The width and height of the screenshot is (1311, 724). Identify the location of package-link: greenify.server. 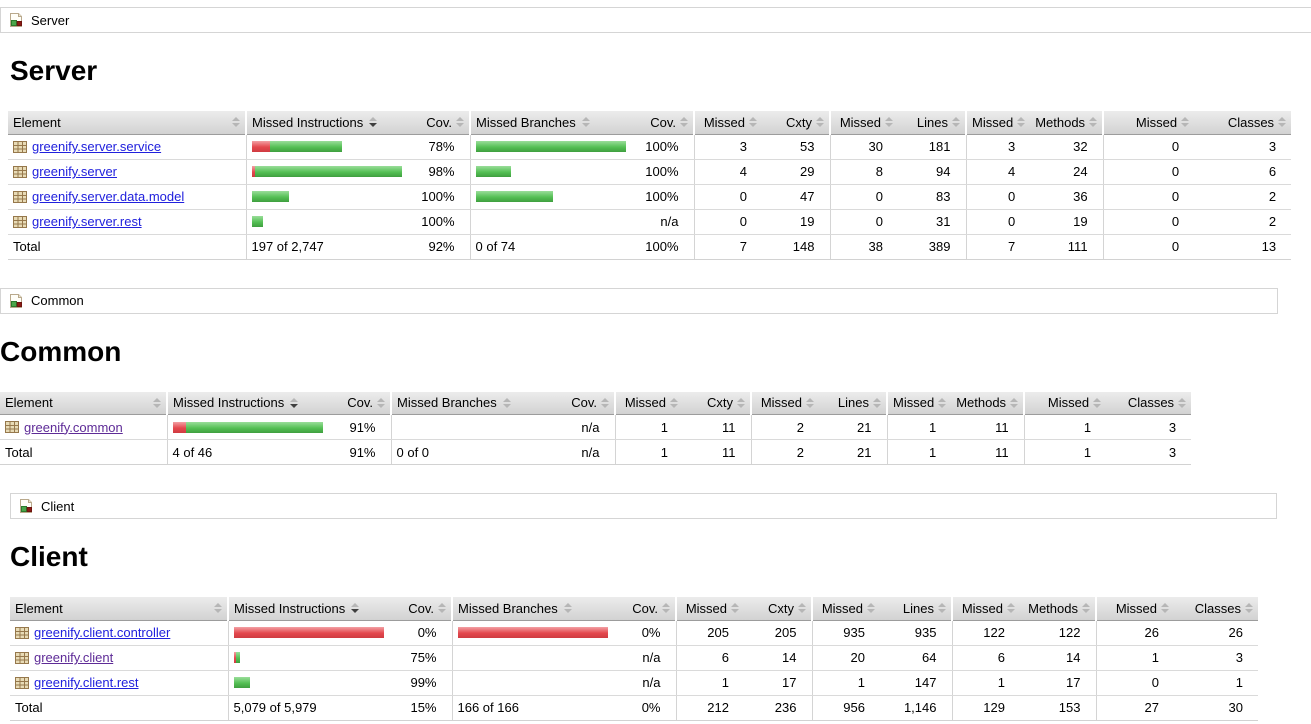
(75, 171).